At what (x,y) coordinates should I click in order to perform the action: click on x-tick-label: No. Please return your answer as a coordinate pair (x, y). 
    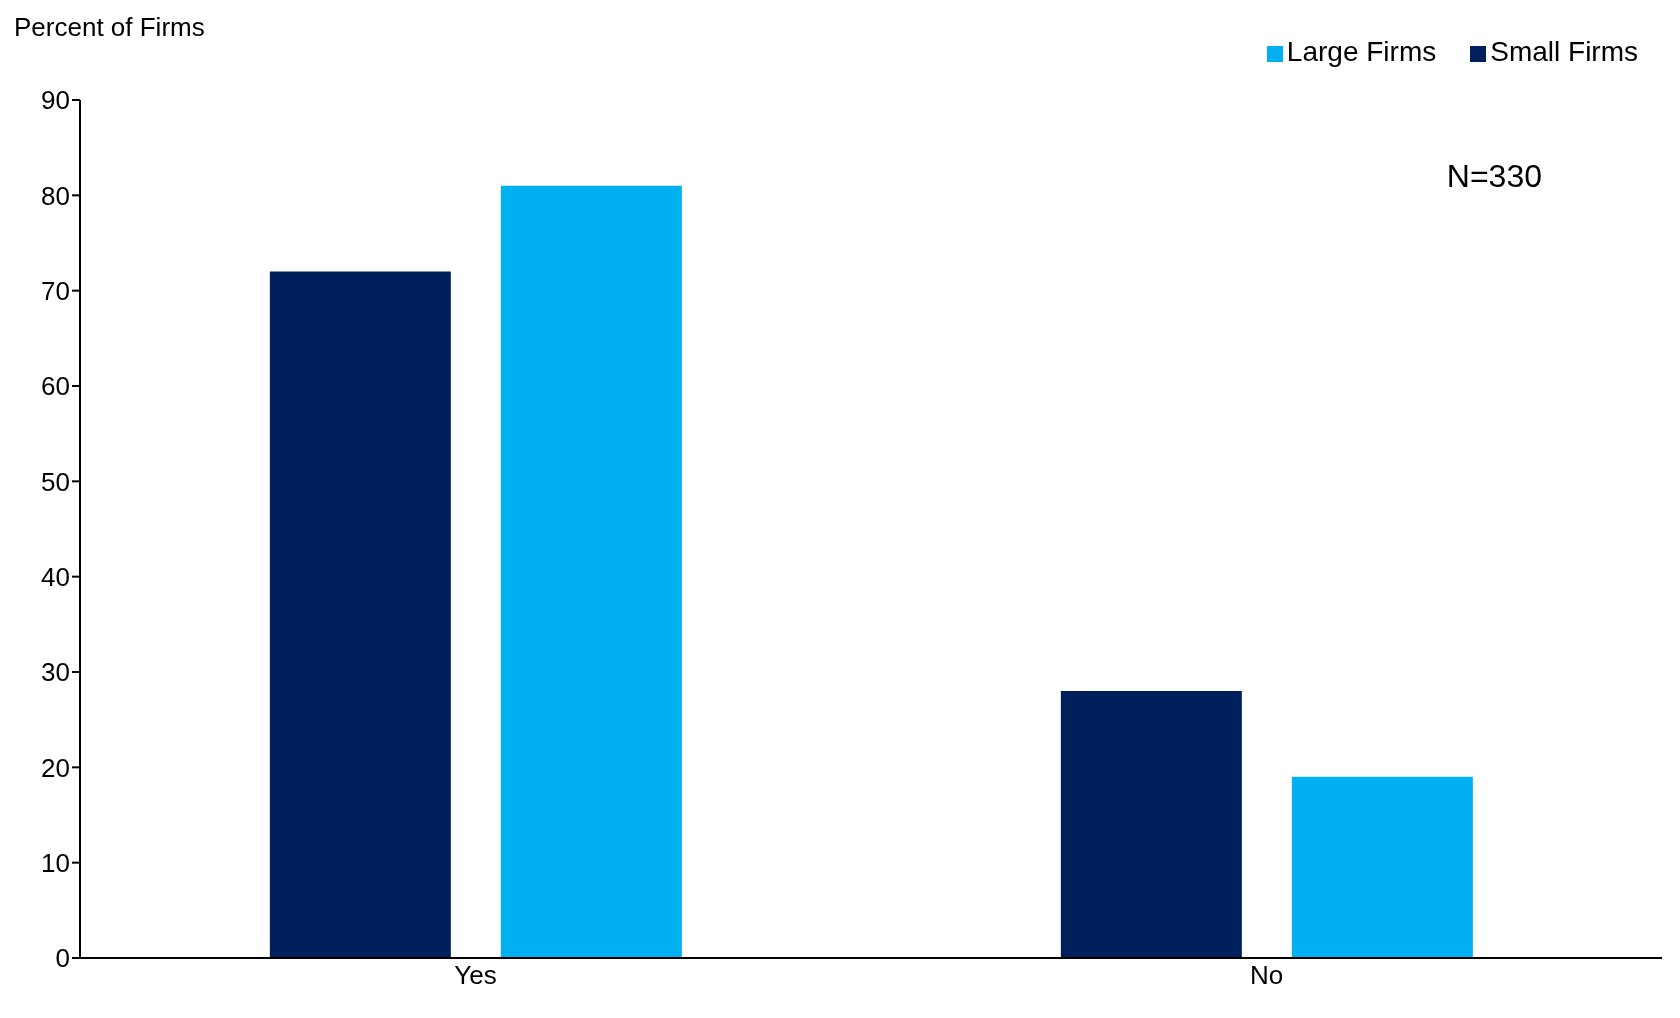
    Looking at the image, I should click on (1266, 975).